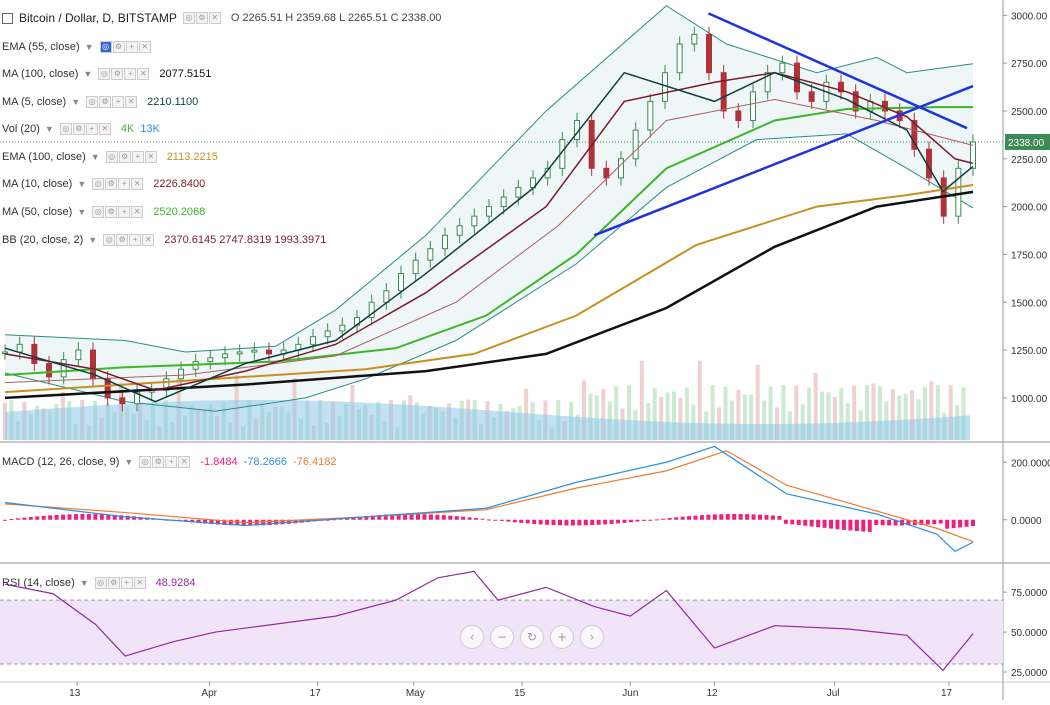 The height and width of the screenshot is (705, 1050). I want to click on ohlc-readout: O 2265.51 H 2359.68 L 2265.51 C 2338.00, so click(336, 18).